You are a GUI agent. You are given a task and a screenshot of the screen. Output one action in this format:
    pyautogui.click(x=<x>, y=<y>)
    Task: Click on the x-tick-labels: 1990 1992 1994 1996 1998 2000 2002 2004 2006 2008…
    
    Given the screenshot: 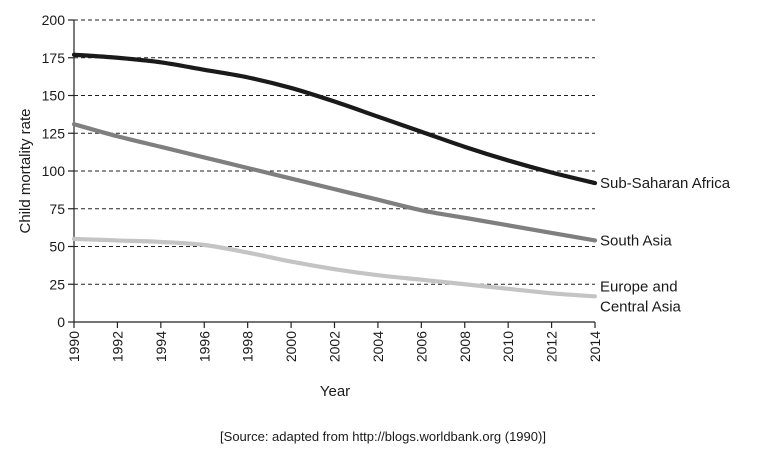 What is the action you would take?
    pyautogui.click(x=334, y=346)
    